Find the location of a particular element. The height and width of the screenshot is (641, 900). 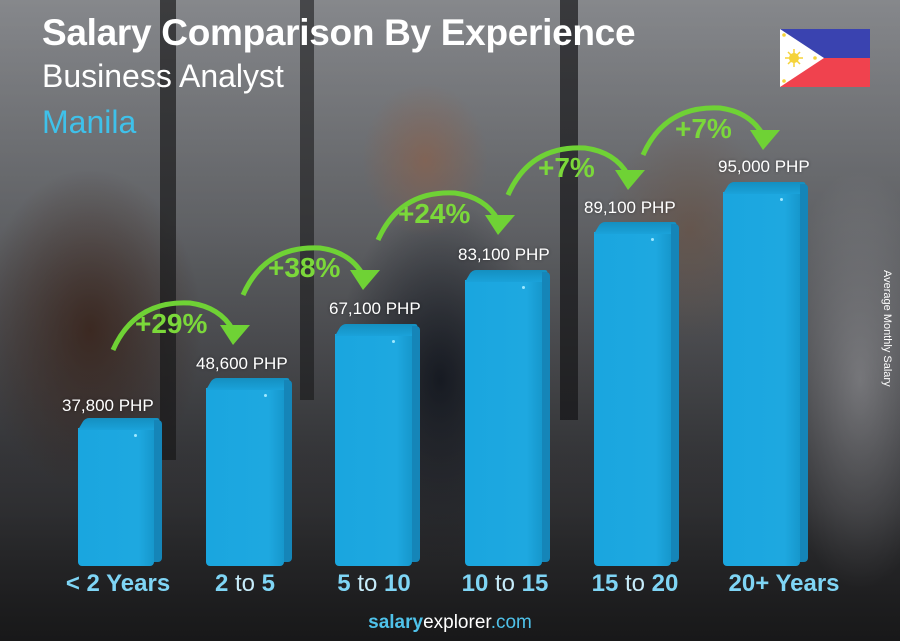

job-title: Business Analyst is located at coordinates (163, 76).